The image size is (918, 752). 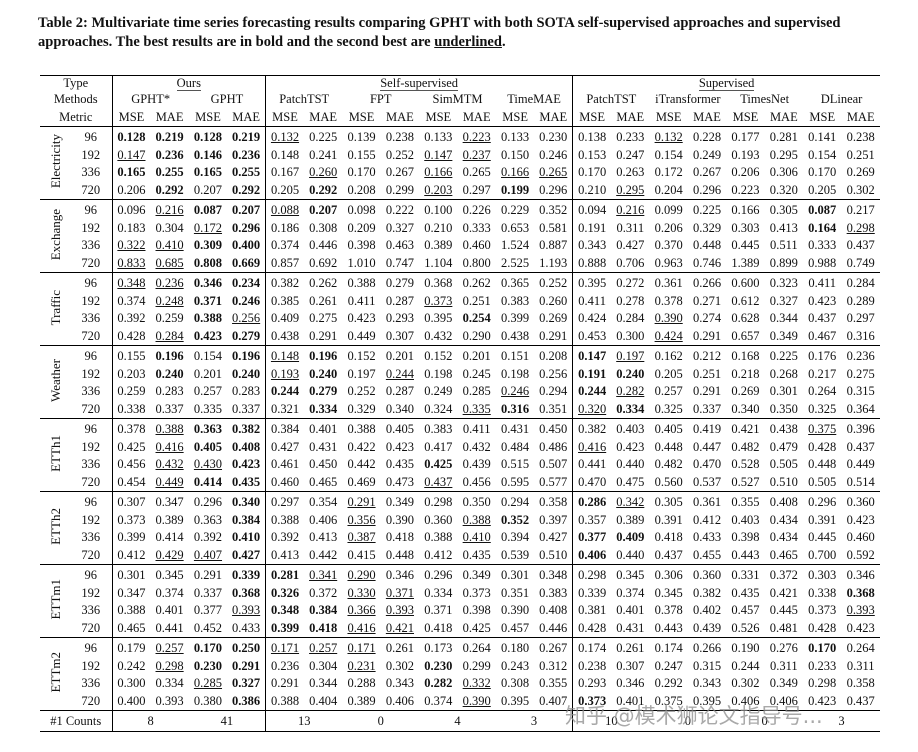 I want to click on cell: 0.357, so click(x=592, y=521).